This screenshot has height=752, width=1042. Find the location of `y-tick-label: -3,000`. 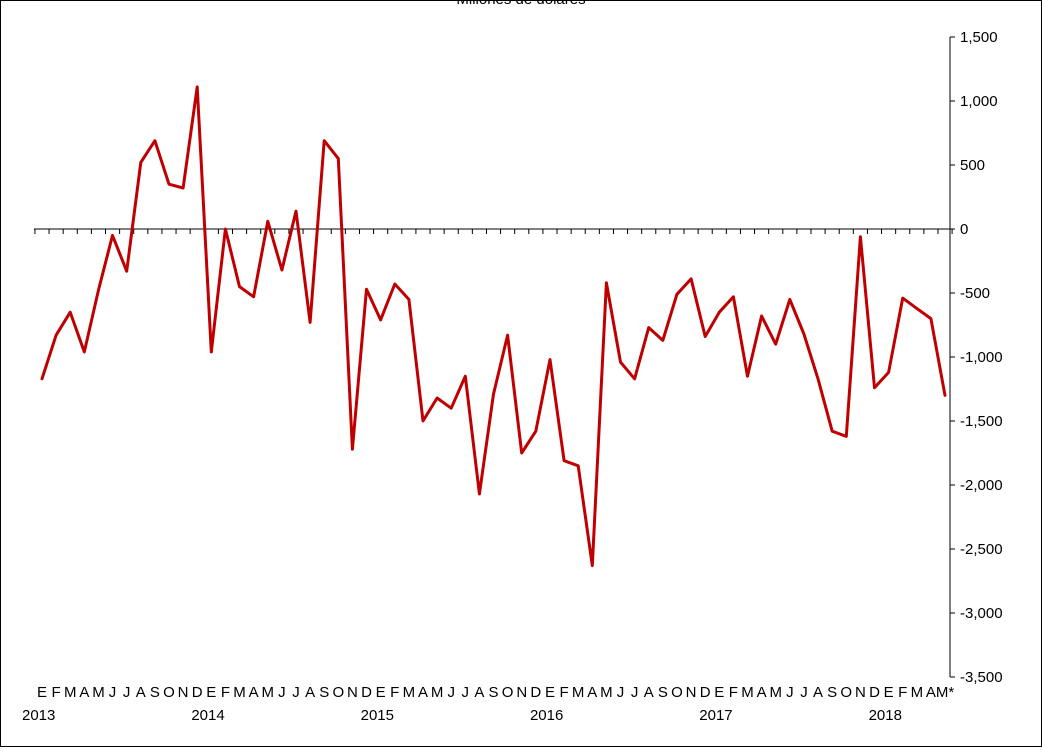

y-tick-label: -3,000 is located at coordinates (981, 613).